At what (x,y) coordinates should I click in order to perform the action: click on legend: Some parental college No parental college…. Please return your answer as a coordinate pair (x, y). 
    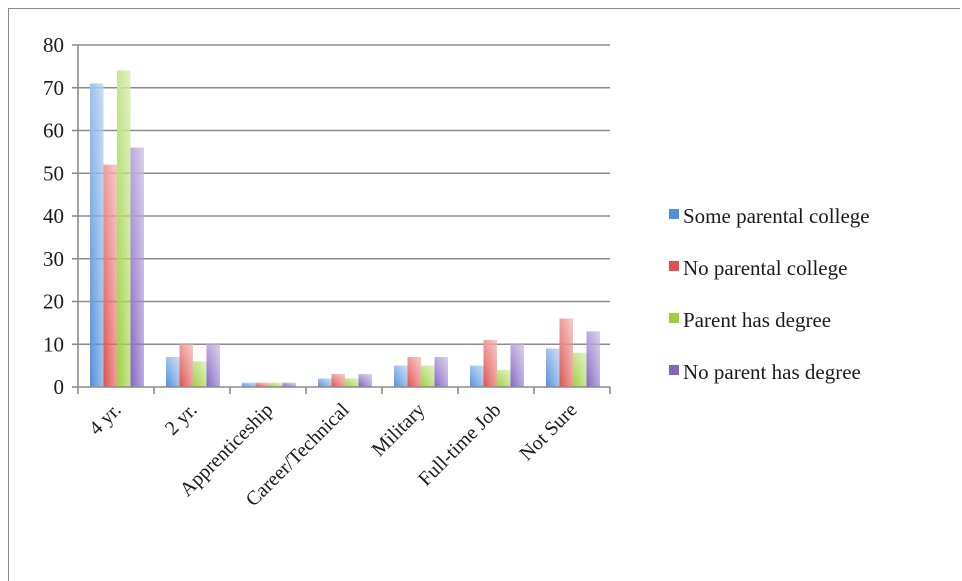
    Looking at the image, I should click on (769, 294).